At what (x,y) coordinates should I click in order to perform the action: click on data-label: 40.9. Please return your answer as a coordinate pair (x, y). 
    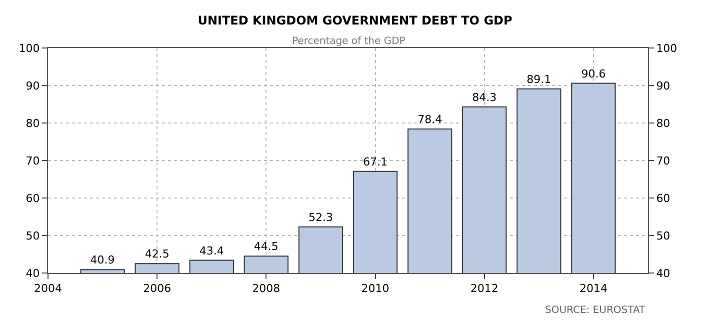
    Looking at the image, I should click on (102, 260).